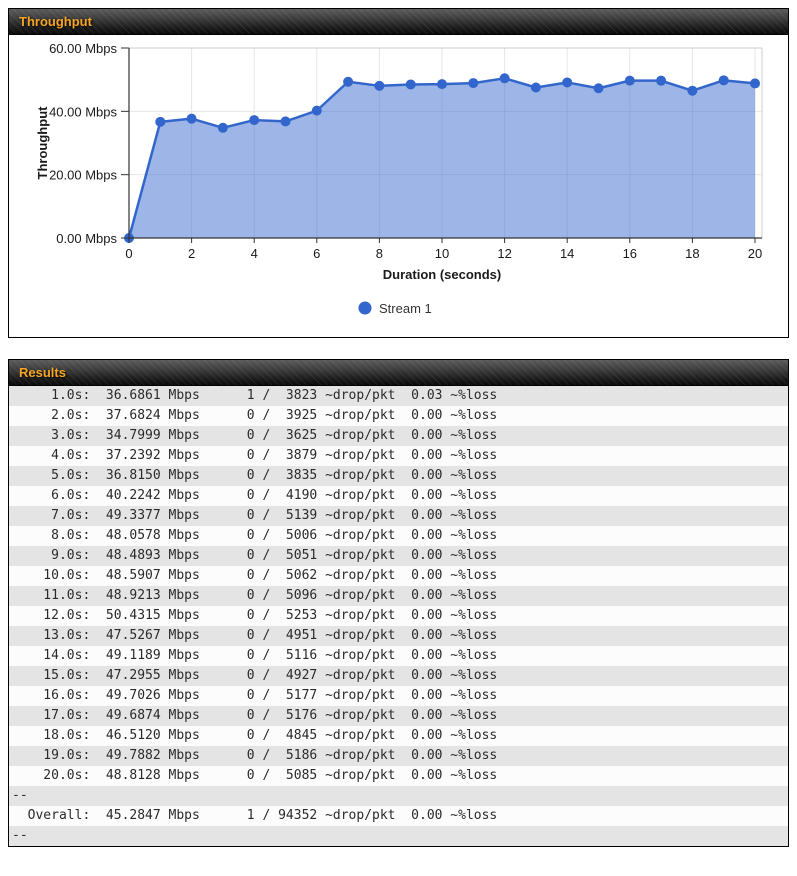 The width and height of the screenshot is (797, 876). I want to click on legend-label: Stream 1, so click(405, 308).